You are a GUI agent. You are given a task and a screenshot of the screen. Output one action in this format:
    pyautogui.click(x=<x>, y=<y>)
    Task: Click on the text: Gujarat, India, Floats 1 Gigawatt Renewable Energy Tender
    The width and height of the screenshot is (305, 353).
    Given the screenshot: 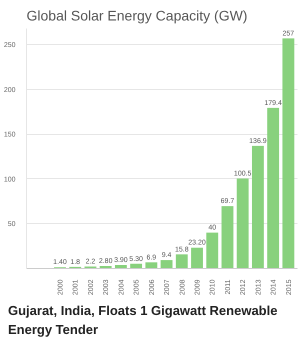 What is the action you would take?
    pyautogui.click(x=143, y=320)
    